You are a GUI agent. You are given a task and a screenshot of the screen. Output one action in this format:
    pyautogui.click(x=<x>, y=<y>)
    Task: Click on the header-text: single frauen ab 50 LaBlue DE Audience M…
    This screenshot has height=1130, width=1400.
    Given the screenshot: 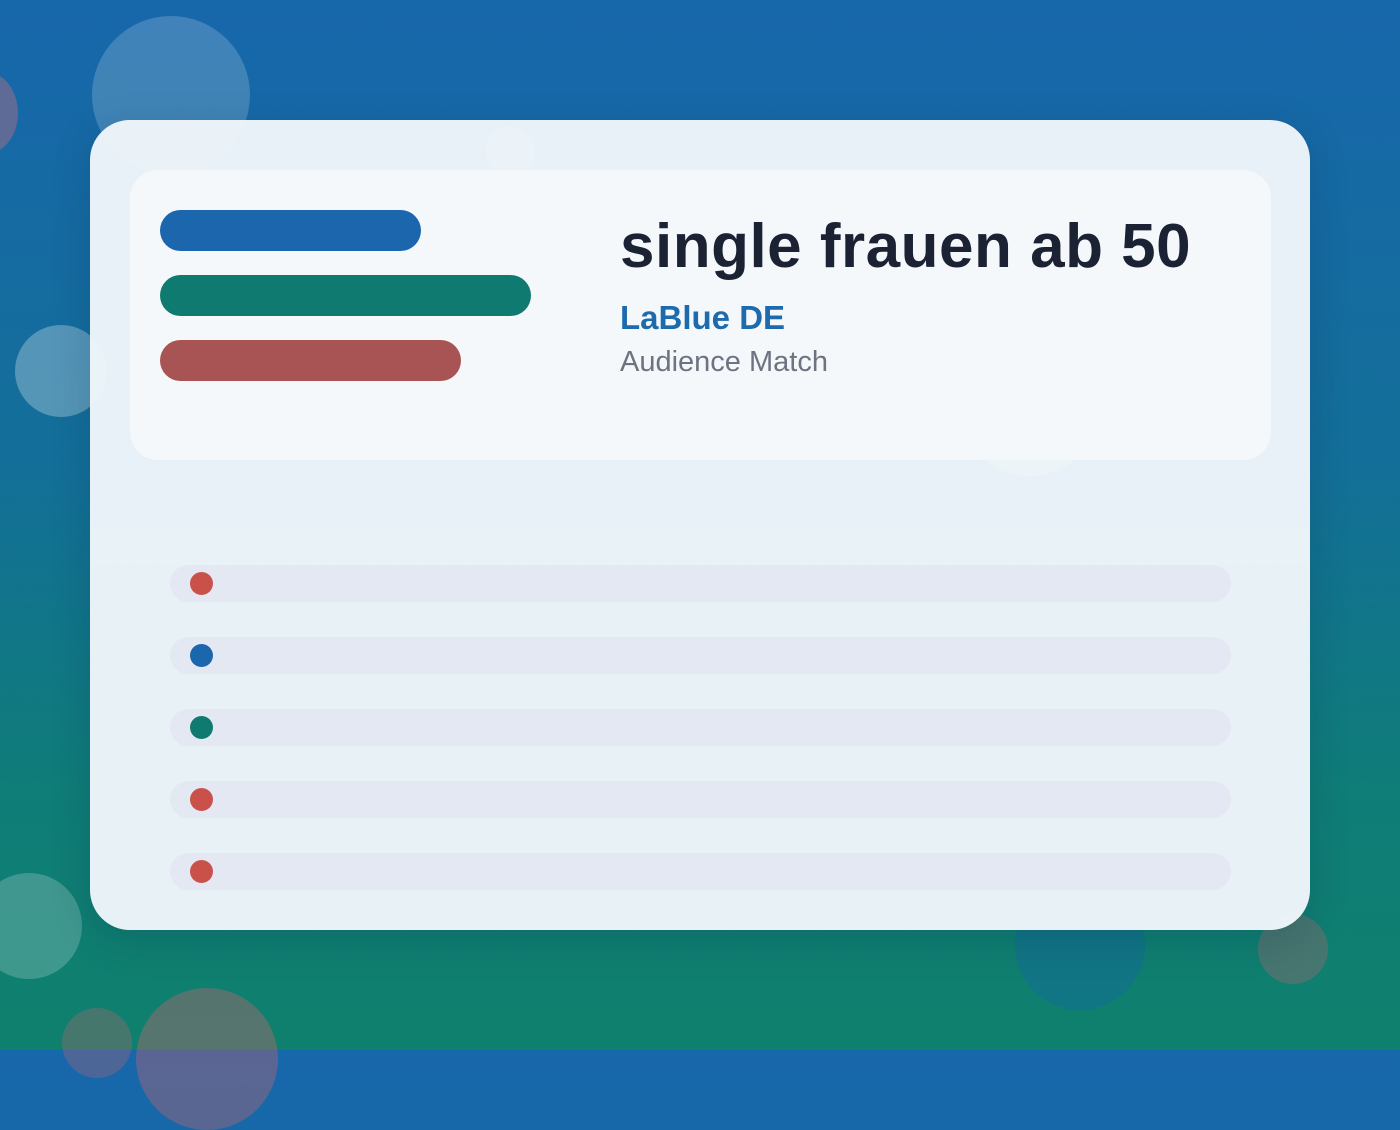 What is the action you would take?
    pyautogui.click(x=930, y=296)
    